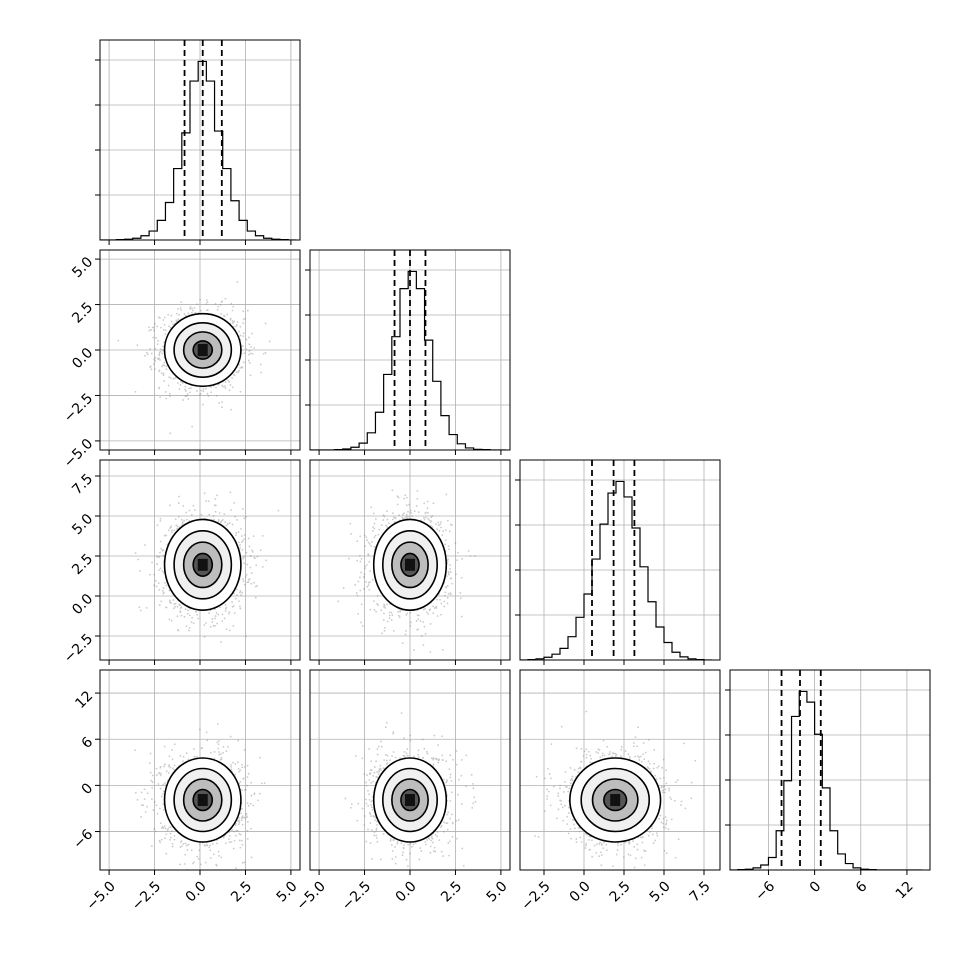  Describe the element at coordinates (78, 453) in the screenshot. I see `y-tick-label: −5.0` at that location.